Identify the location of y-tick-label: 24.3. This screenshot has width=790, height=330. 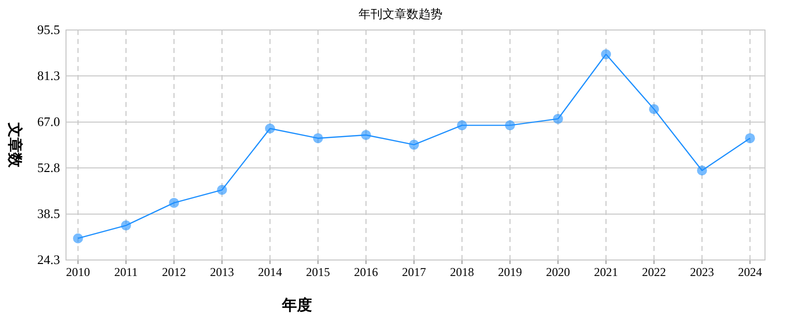
(48, 259).